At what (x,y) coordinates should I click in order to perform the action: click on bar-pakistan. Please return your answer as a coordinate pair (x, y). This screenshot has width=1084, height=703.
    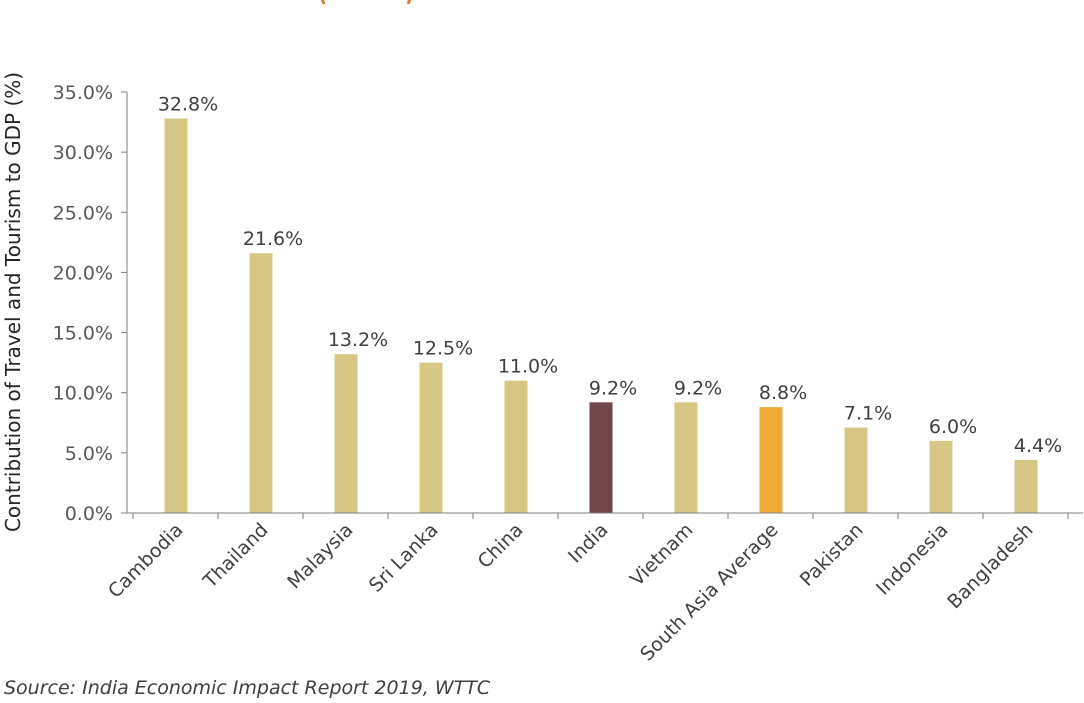
    Looking at the image, I should click on (856, 470).